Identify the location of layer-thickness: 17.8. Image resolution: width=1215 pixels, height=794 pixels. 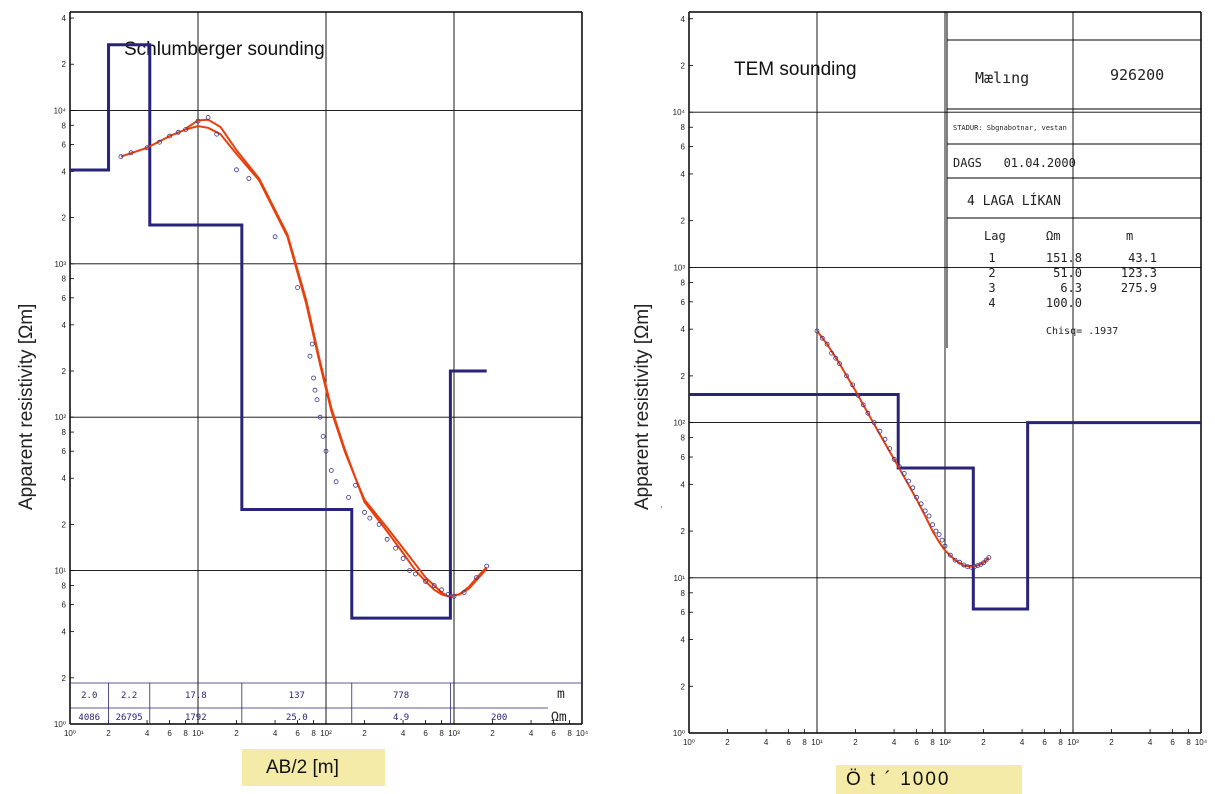
(196, 696).